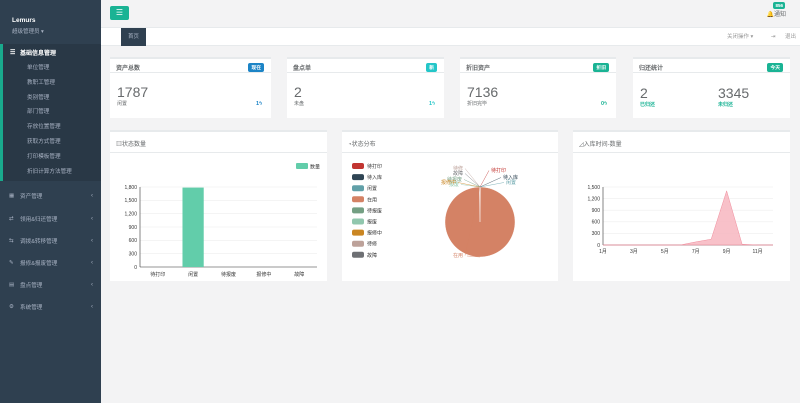 Image resolution: width=800 pixels, height=403 pixels. Describe the element at coordinates (298, 92) in the screenshot. I see `stat-value: 2` at that location.